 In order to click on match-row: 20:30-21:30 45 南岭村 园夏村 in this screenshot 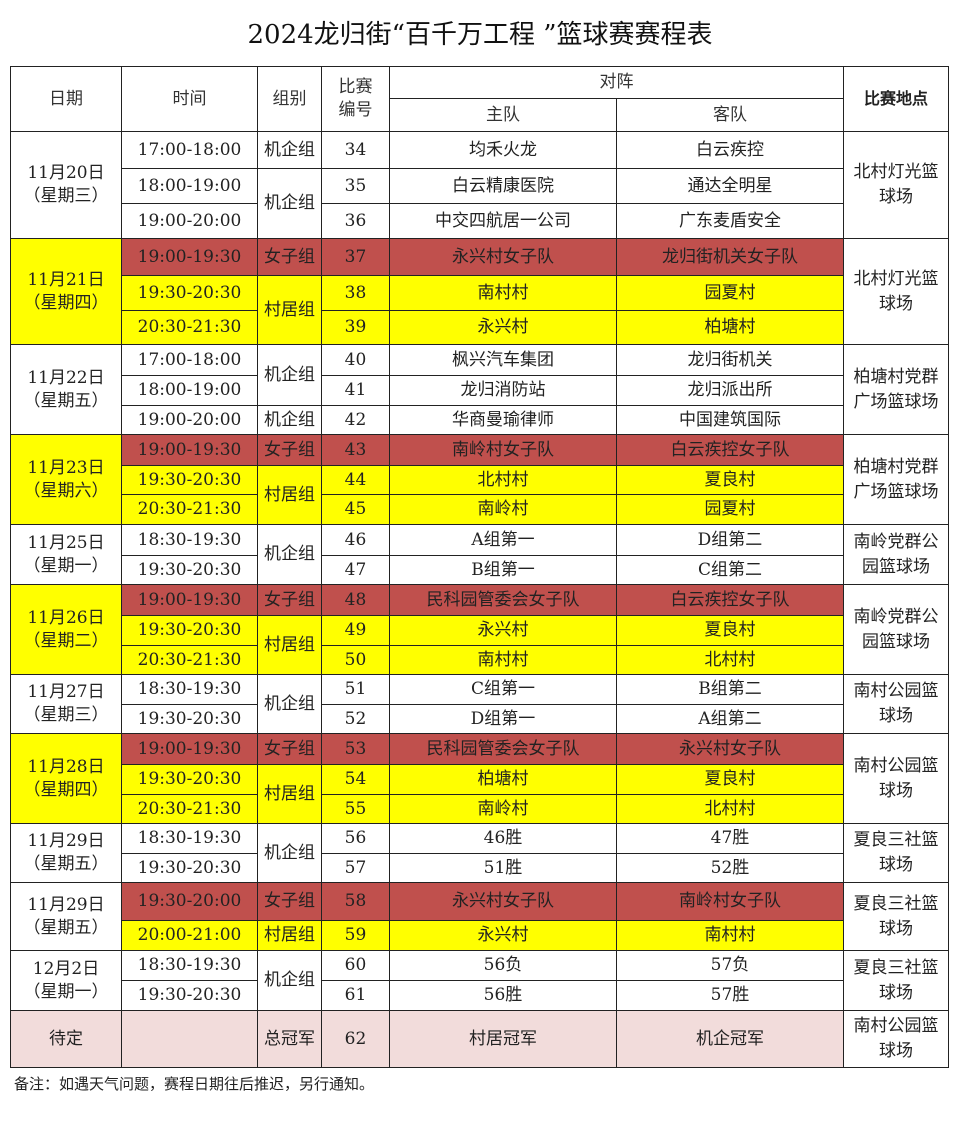, I will do `click(480, 509)`.